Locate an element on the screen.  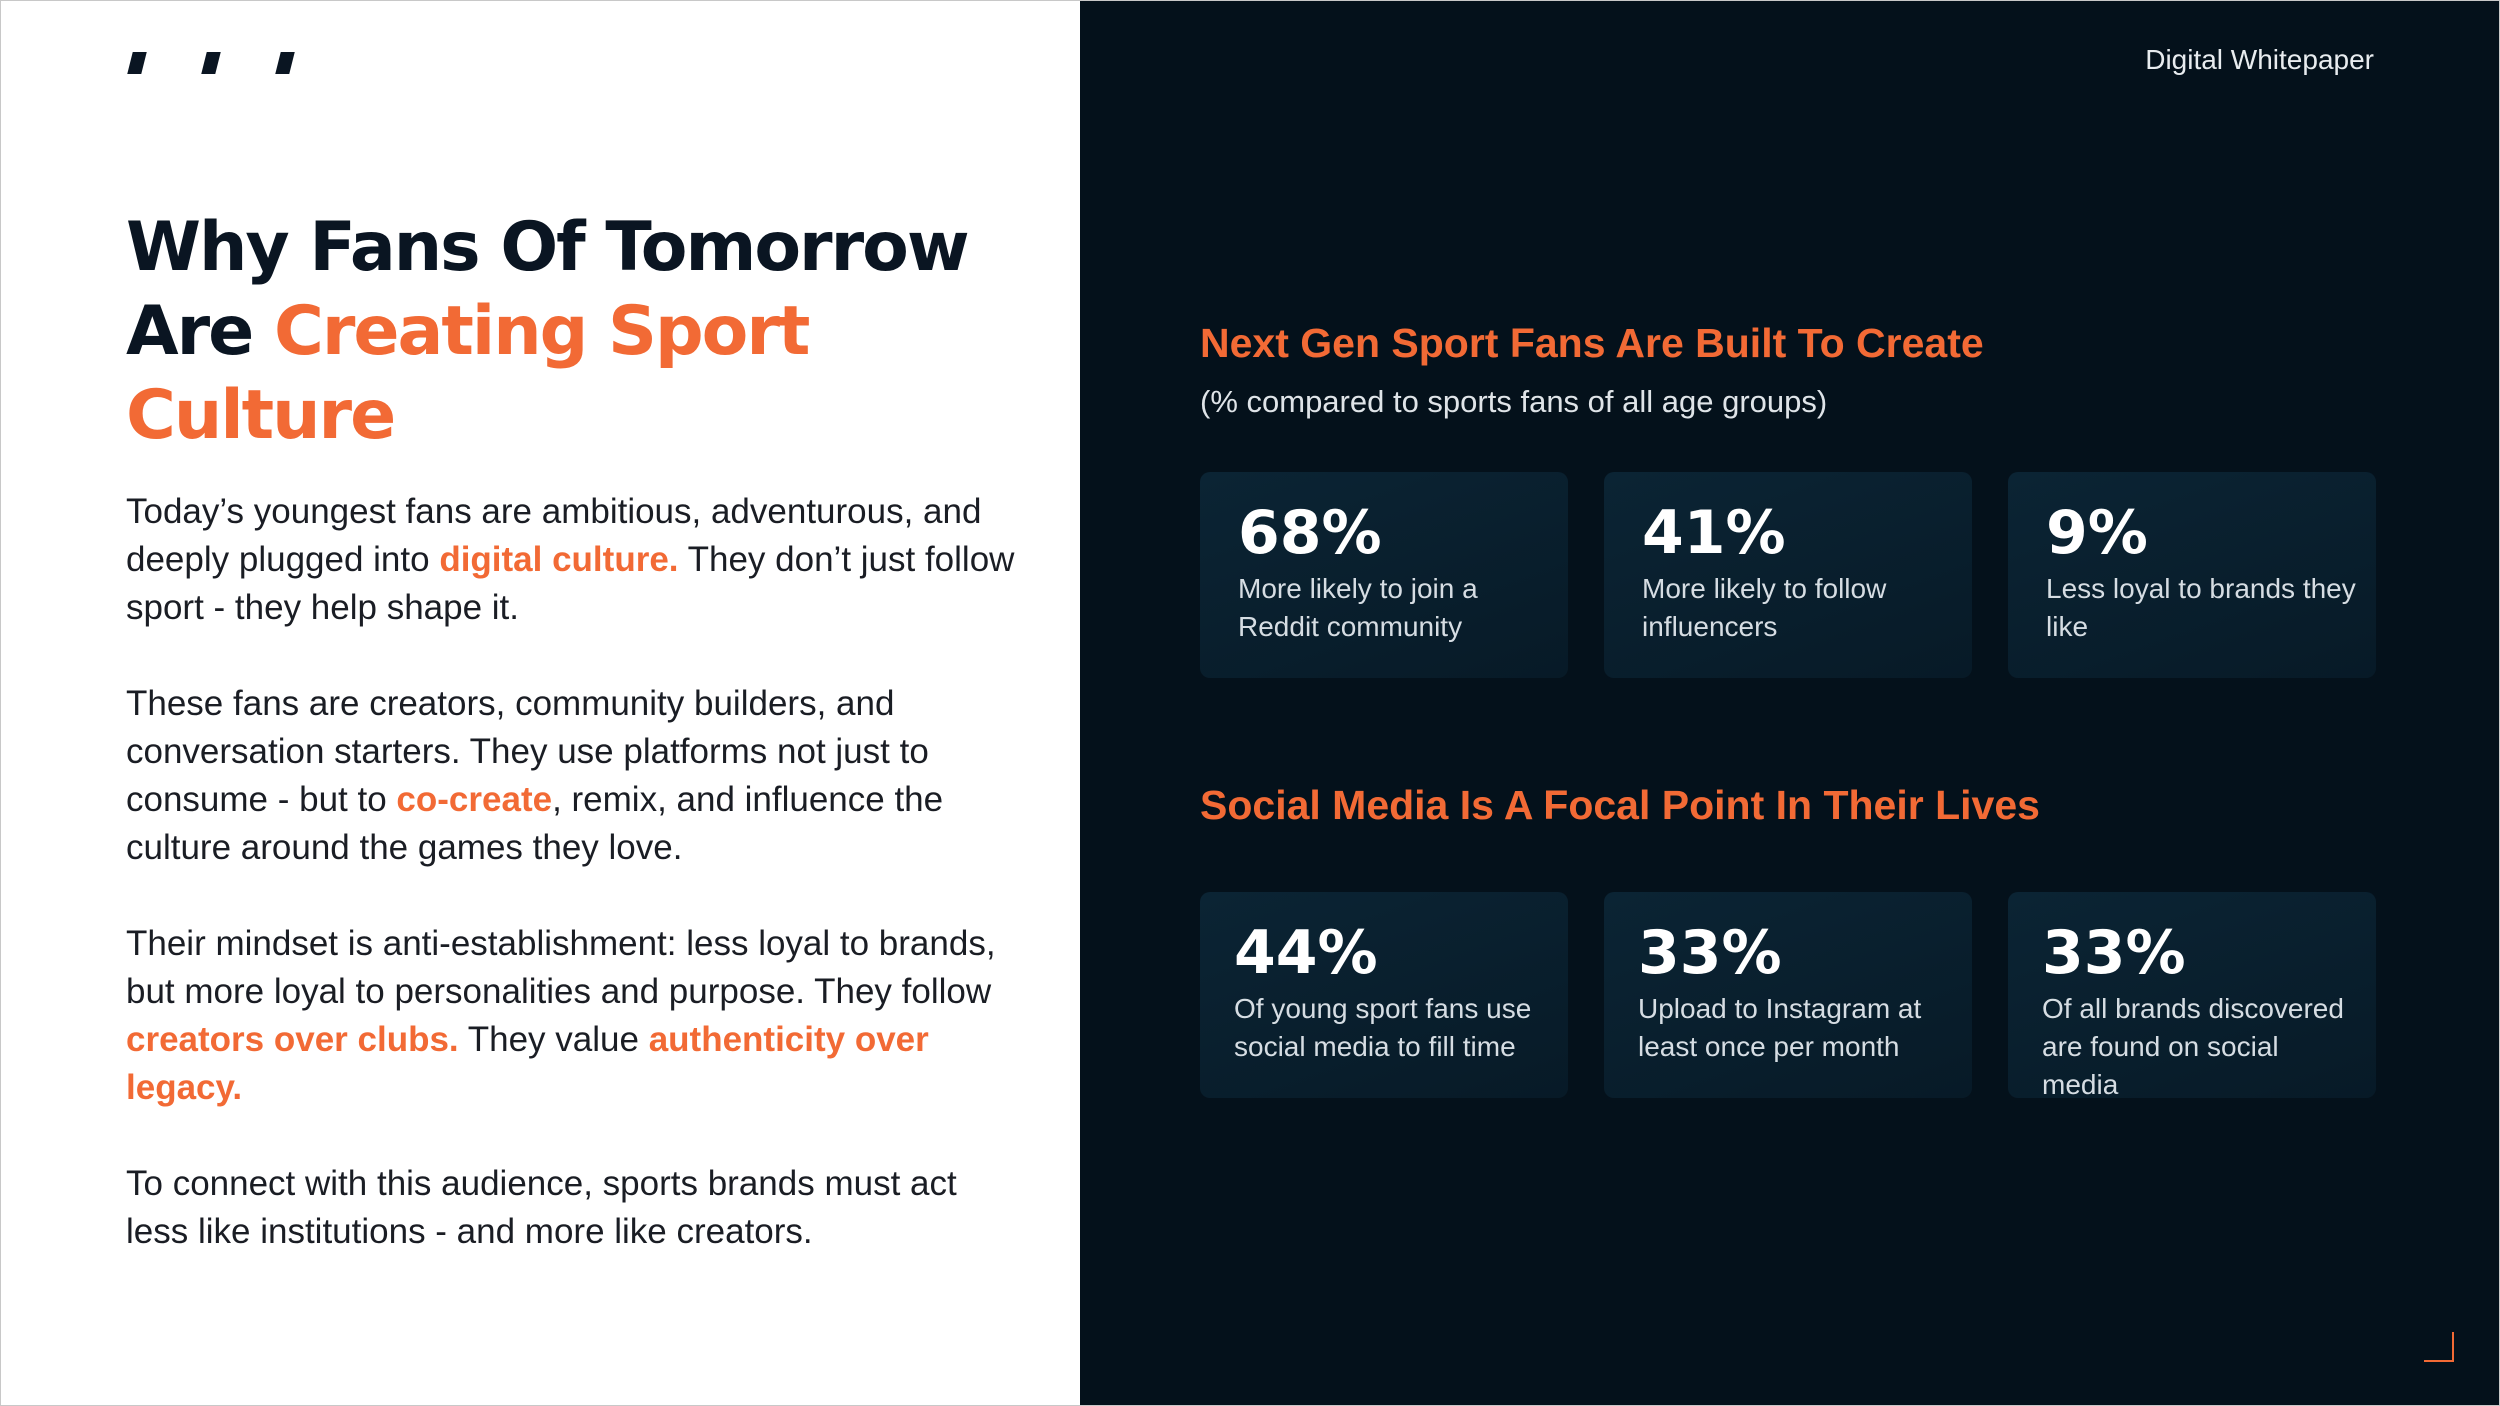
doc-label: Digital Whitepaper is located at coordinates (2259, 59).